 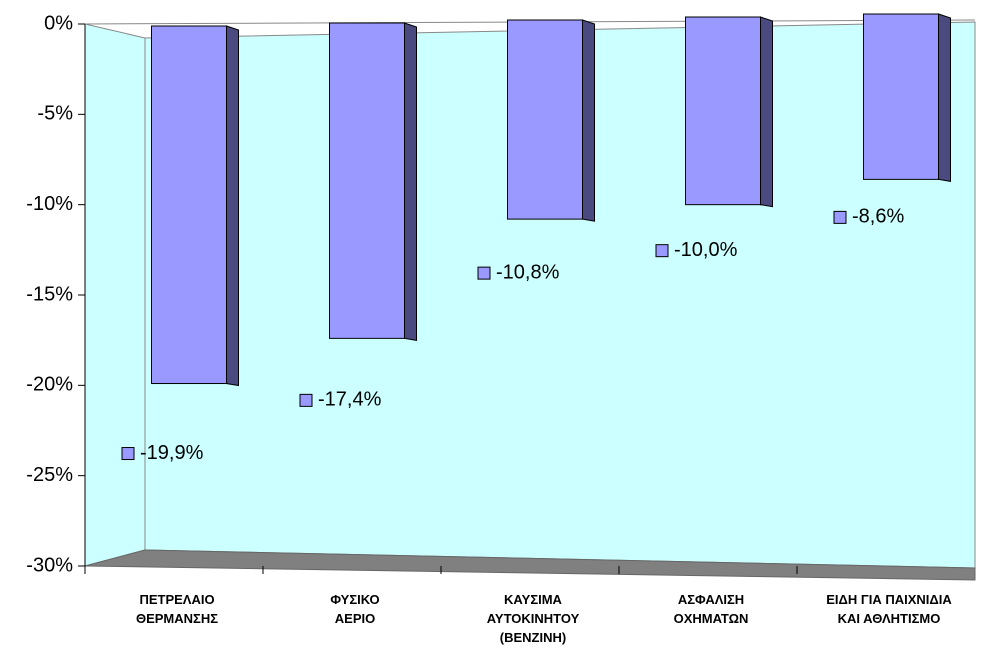 I want to click on value-label: -8,6%, so click(x=878, y=217).